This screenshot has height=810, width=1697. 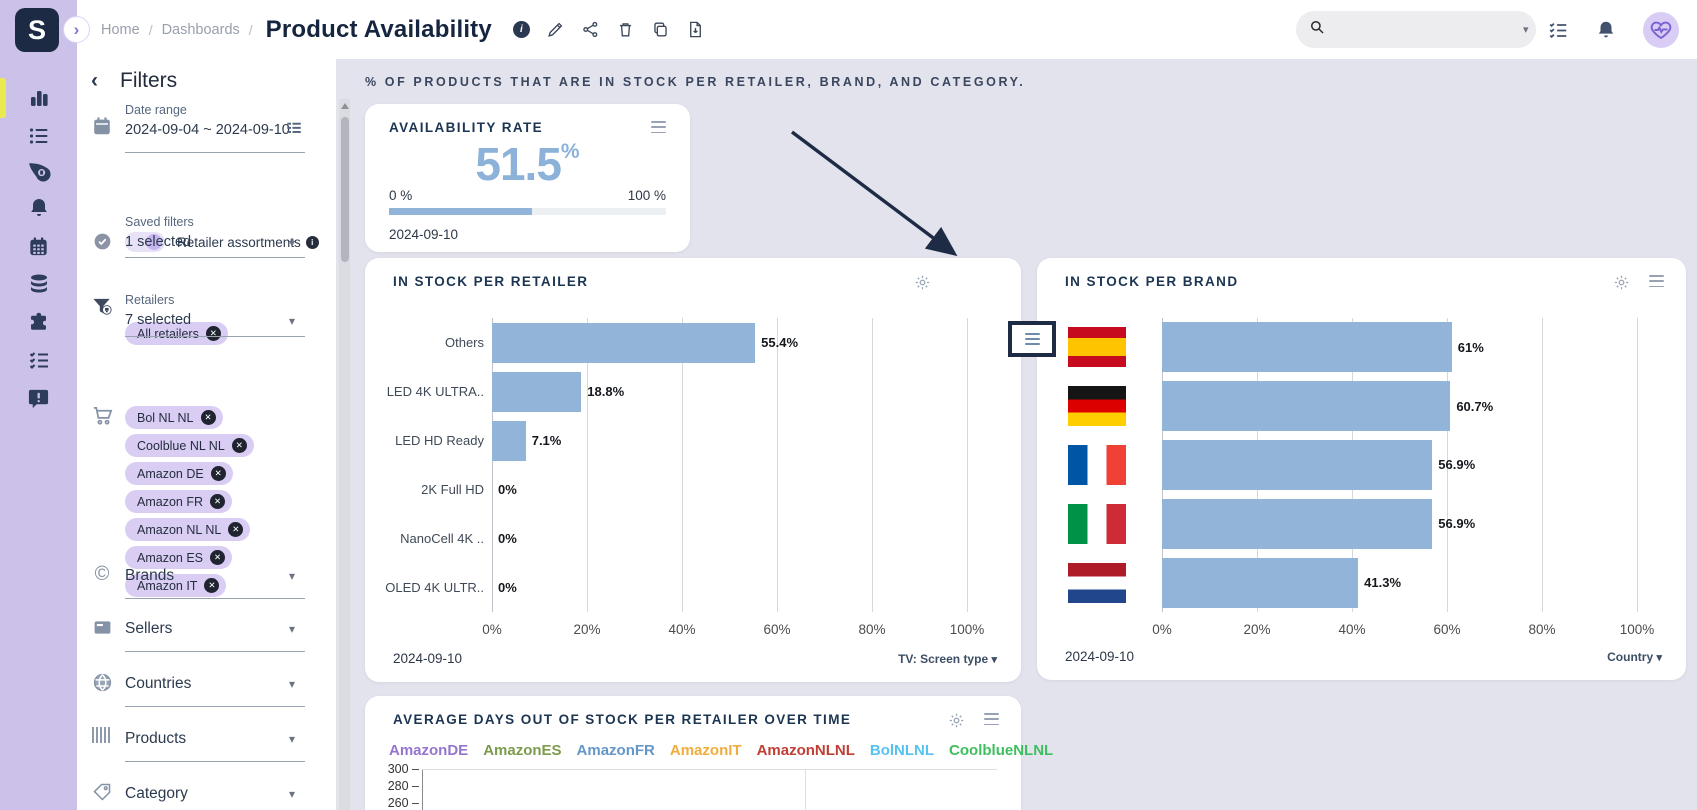 I want to click on filter-chip: Amazon ES ✕, so click(x=179, y=557).